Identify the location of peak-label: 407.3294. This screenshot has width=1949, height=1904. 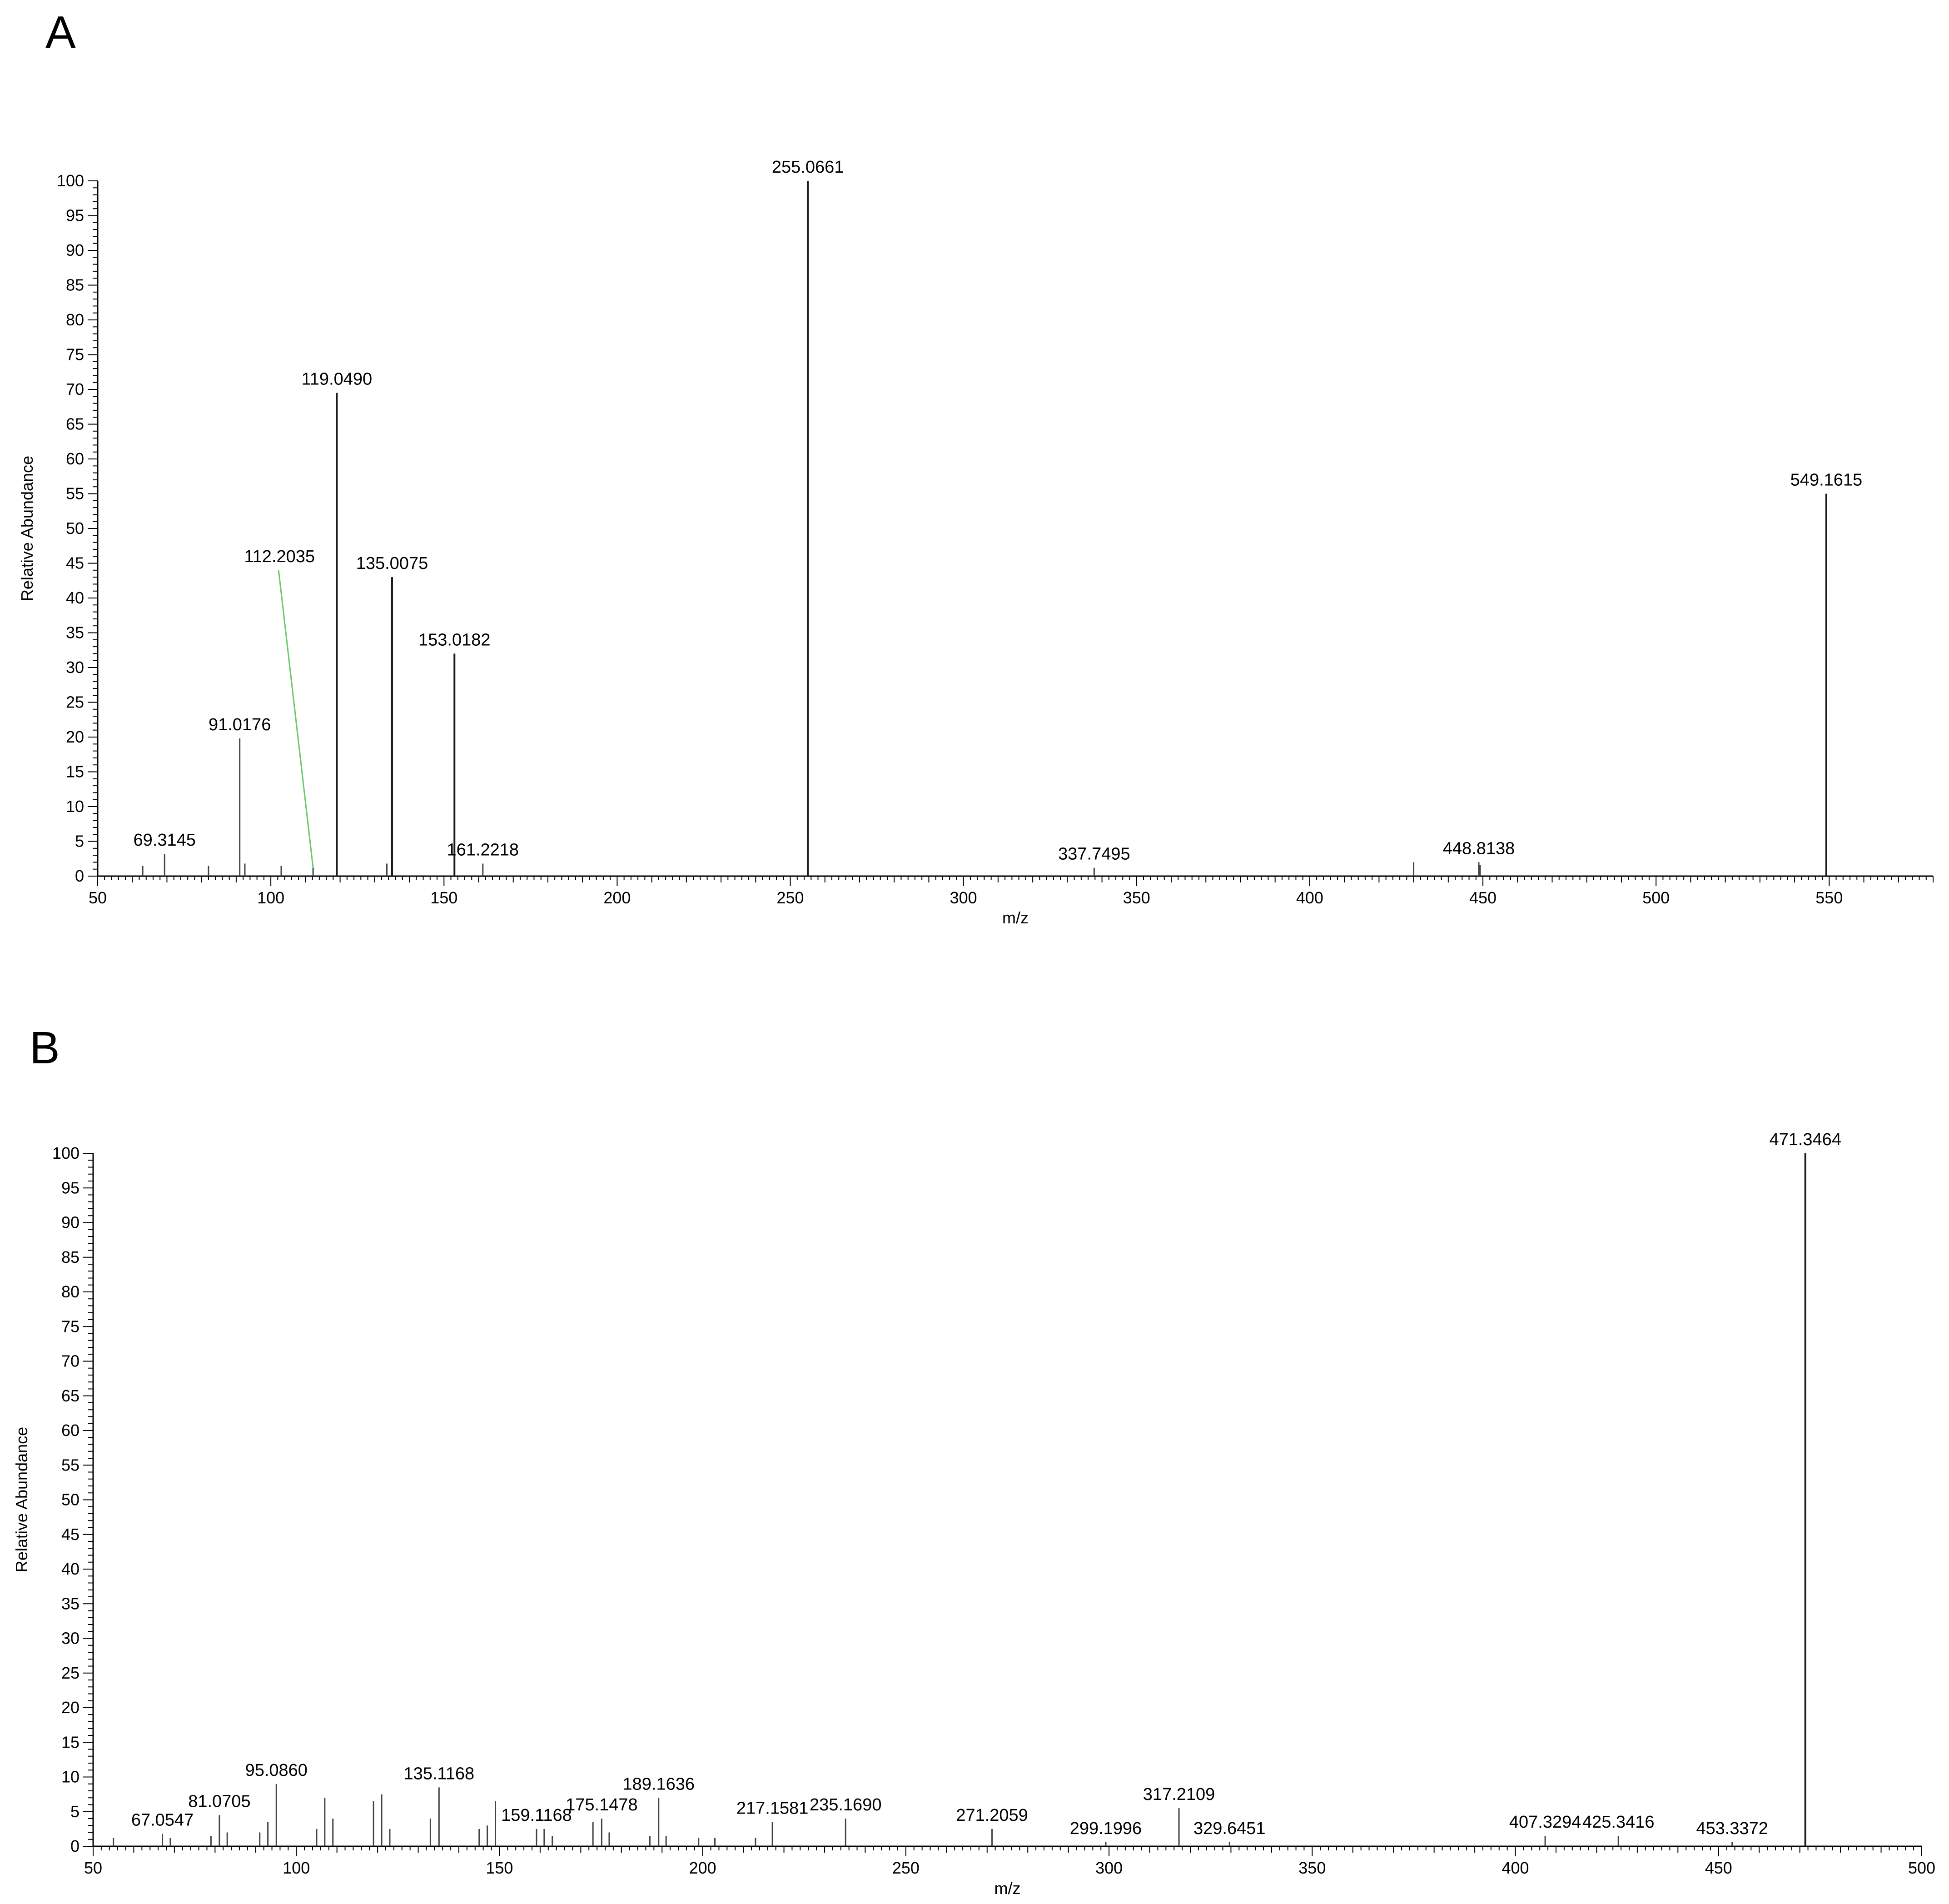
(1545, 1823).